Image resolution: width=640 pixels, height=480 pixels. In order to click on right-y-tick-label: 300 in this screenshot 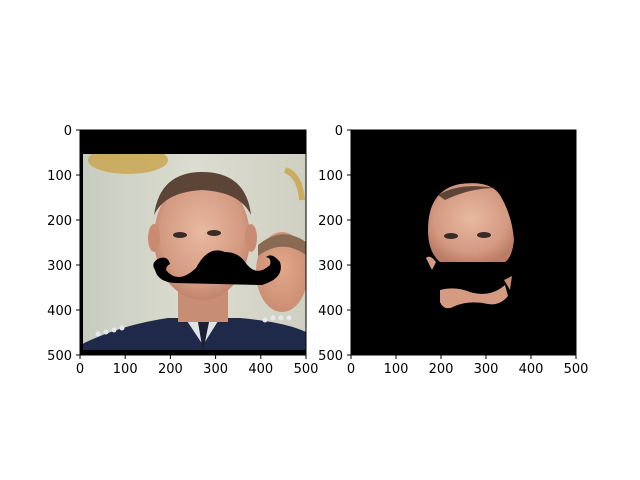, I will do `click(330, 266)`.